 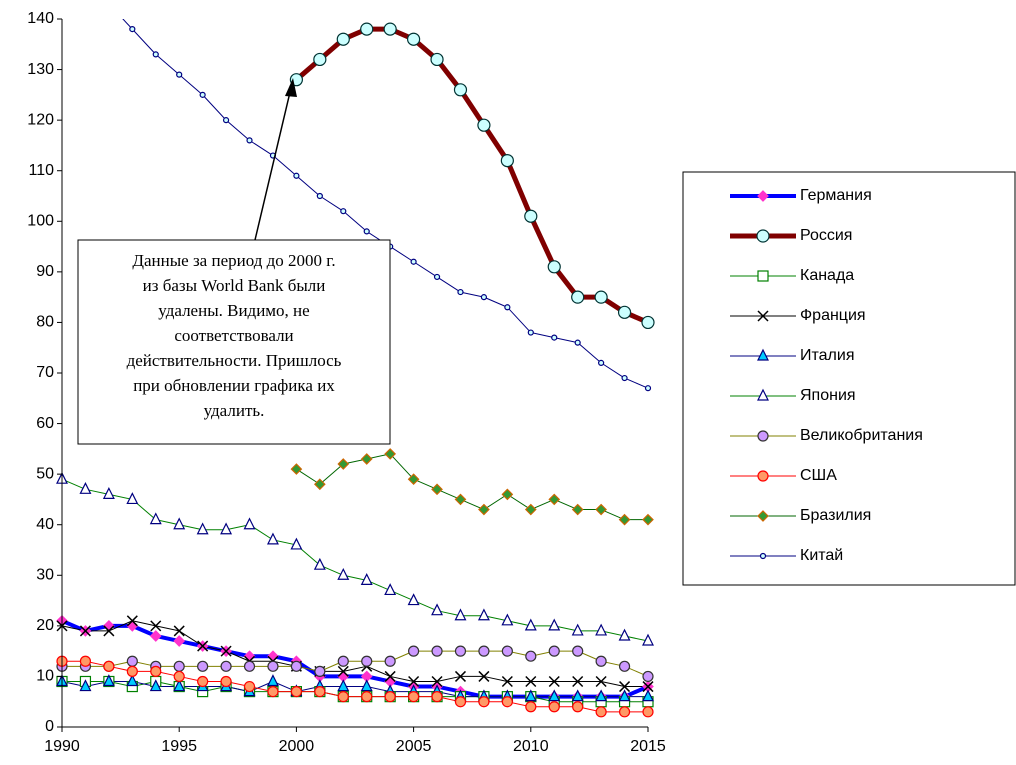 What do you see at coordinates (234, 342) in the screenshot?
I see `annotation-box` at bounding box center [234, 342].